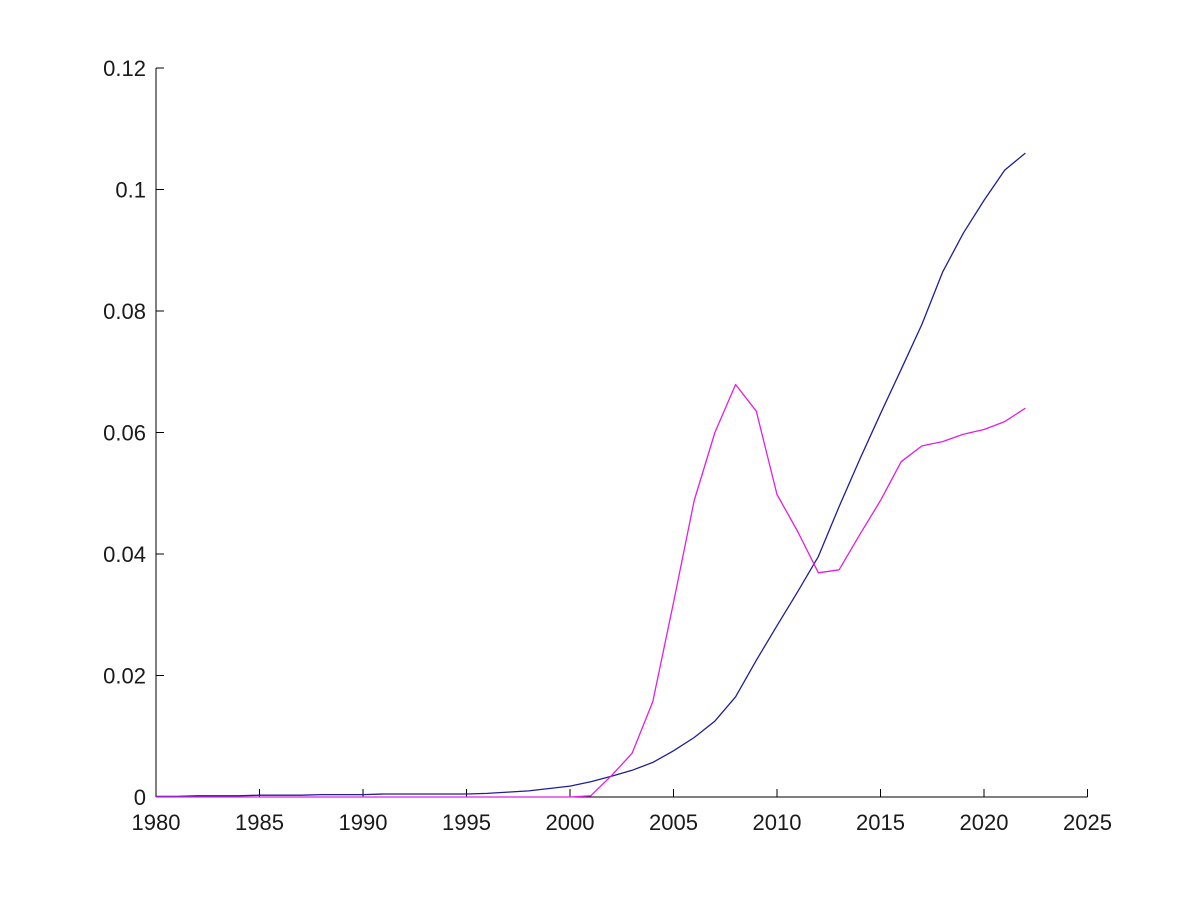 The image size is (1200, 900). What do you see at coordinates (124, 68) in the screenshot?
I see `y-tick-label: 0.12` at bounding box center [124, 68].